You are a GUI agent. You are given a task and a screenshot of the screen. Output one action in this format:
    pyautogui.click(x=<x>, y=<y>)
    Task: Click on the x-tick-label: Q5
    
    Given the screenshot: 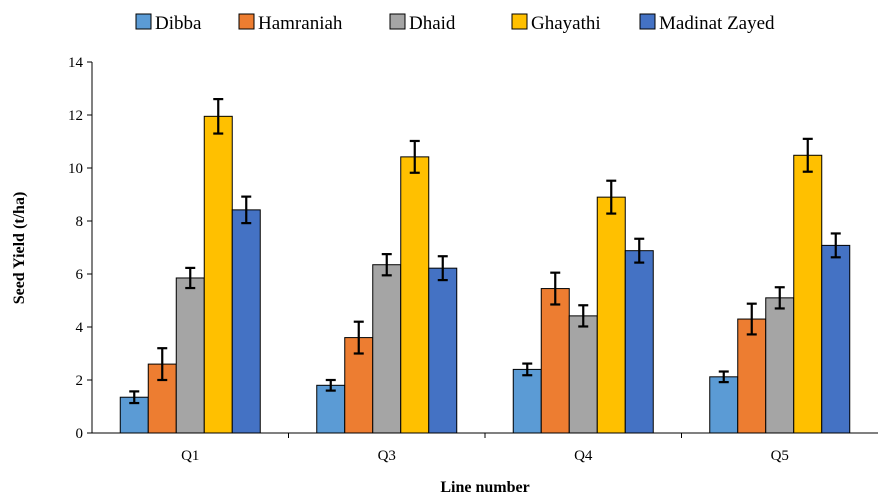 What is the action you would take?
    pyautogui.click(x=780, y=456)
    